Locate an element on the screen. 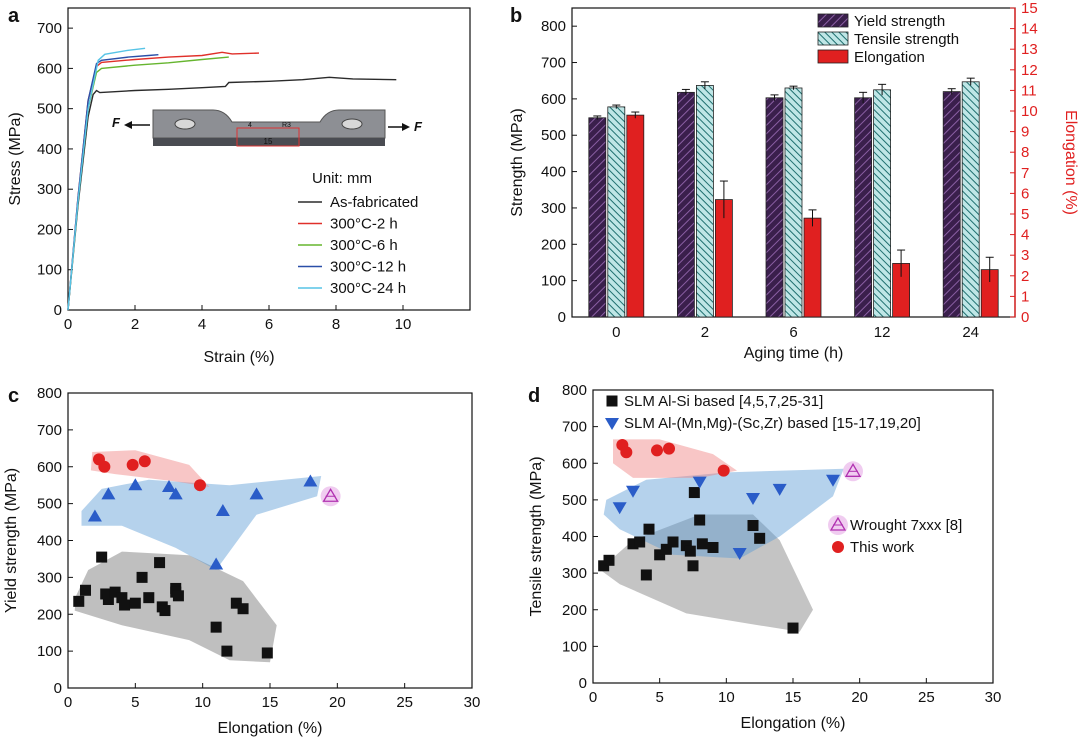 The height and width of the screenshot is (739, 1080). y2-tick-label: 10 is located at coordinates (1029, 111).